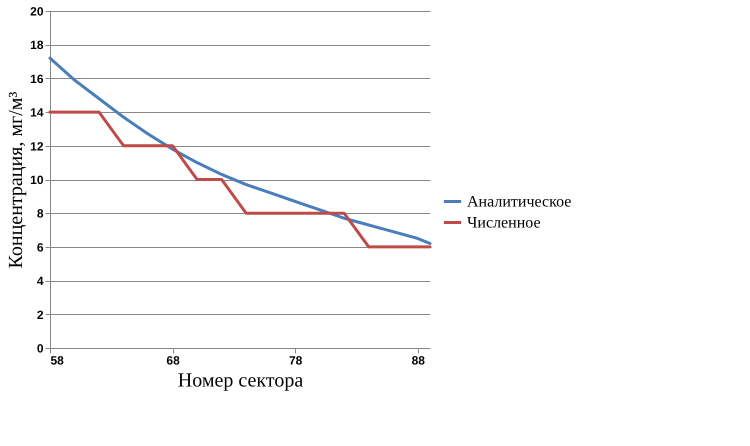 The width and height of the screenshot is (750, 446). Describe the element at coordinates (419, 361) in the screenshot. I see `x-tick-label: 88` at that location.